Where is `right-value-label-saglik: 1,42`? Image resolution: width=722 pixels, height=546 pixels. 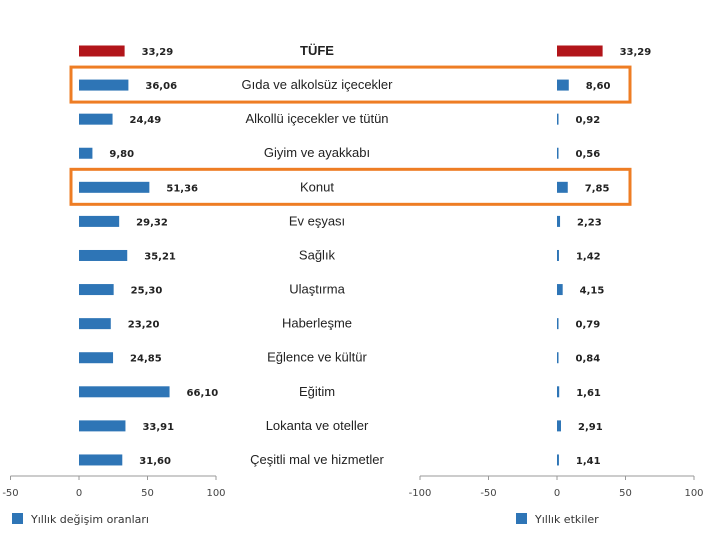
right-value-label-saglik: 1,42 is located at coordinates (588, 256).